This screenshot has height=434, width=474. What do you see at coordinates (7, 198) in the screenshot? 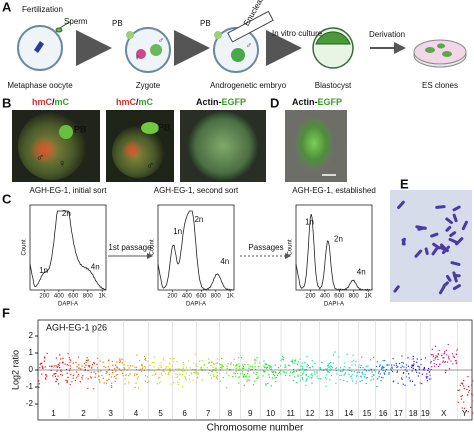
I see `panel-label: C` at bounding box center [7, 198].